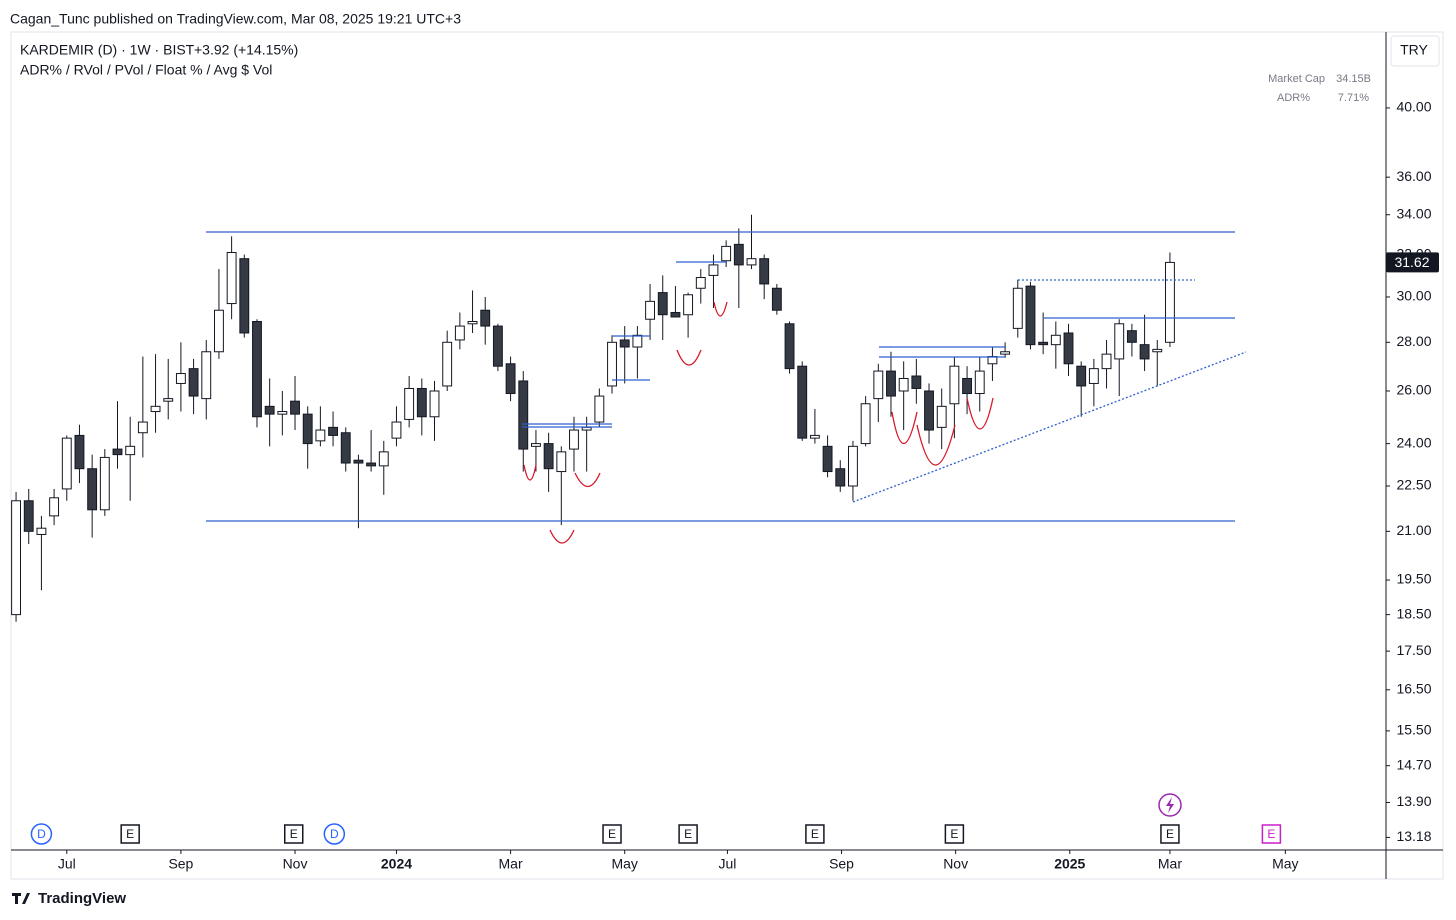 The height and width of the screenshot is (920, 1456). I want to click on y-tick-label: 22.50, so click(1413, 485).